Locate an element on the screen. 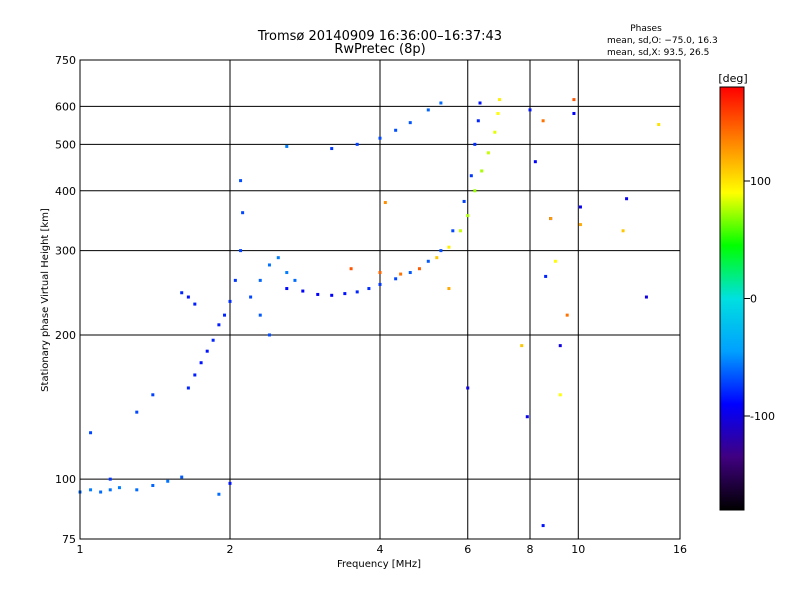  y-tick-label: 100 is located at coordinates (65, 479).